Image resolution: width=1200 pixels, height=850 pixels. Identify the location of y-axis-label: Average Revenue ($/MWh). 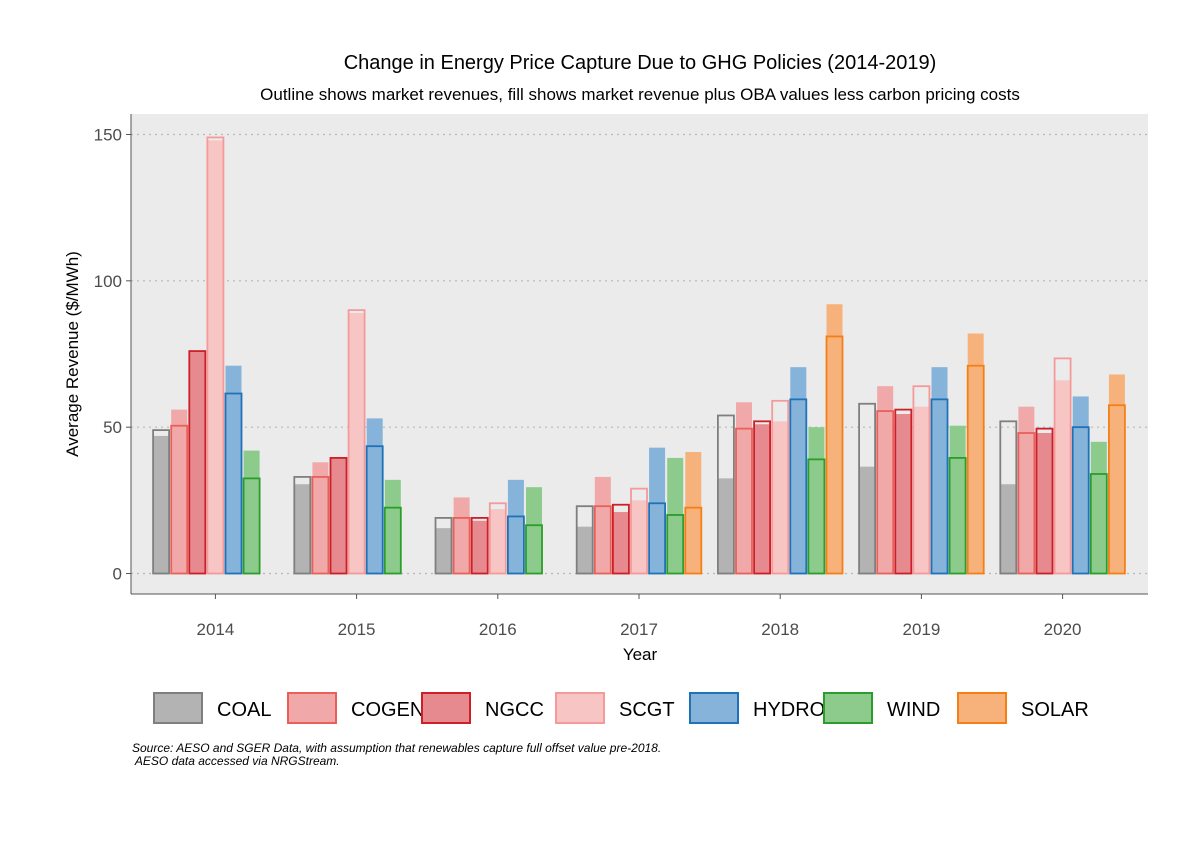
(72, 354).